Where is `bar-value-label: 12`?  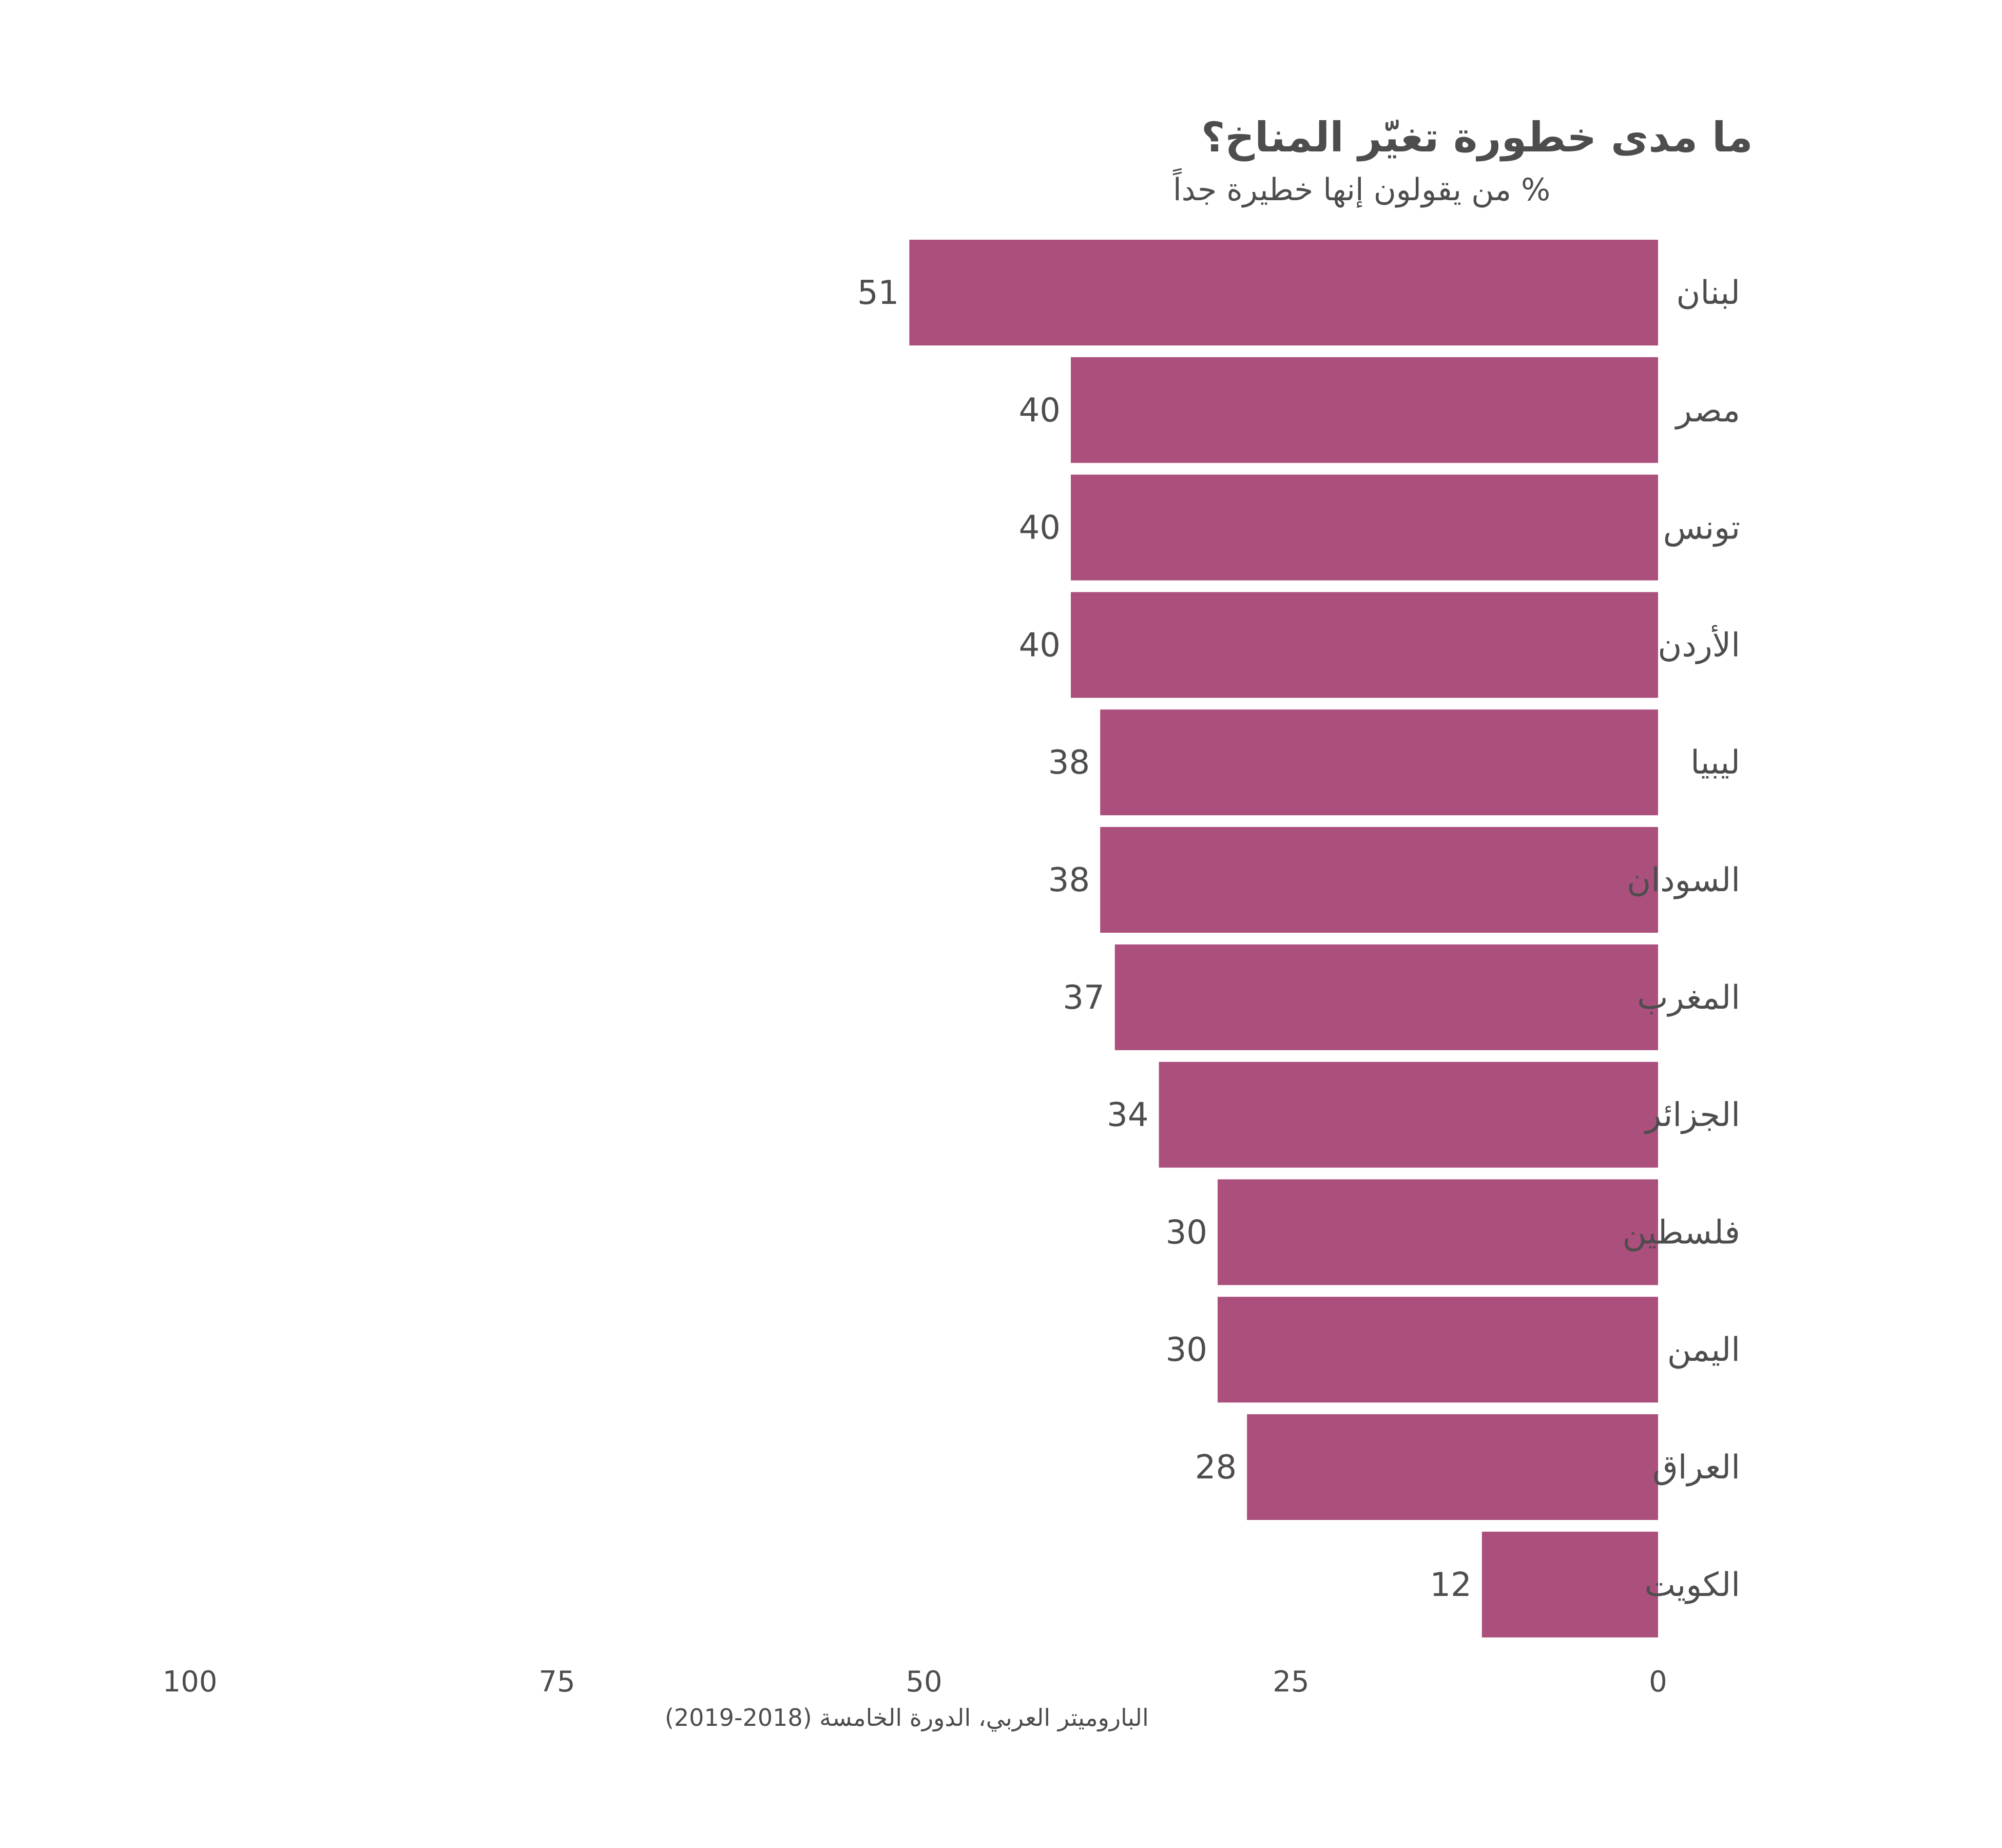 bar-value-label: 12 is located at coordinates (1450, 1585).